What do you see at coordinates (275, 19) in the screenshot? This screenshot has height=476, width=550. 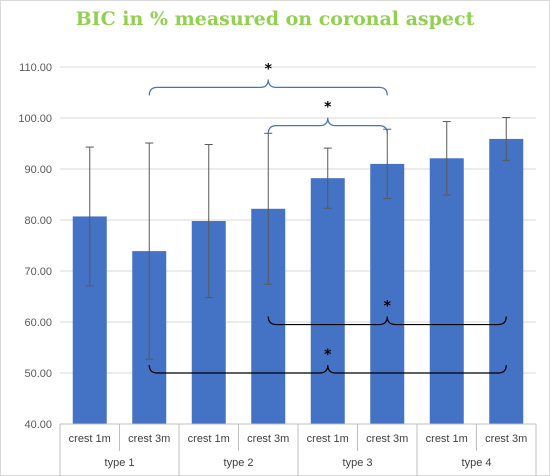 I see `chart-title: BIC in % measured on coronal aspect` at bounding box center [275, 19].